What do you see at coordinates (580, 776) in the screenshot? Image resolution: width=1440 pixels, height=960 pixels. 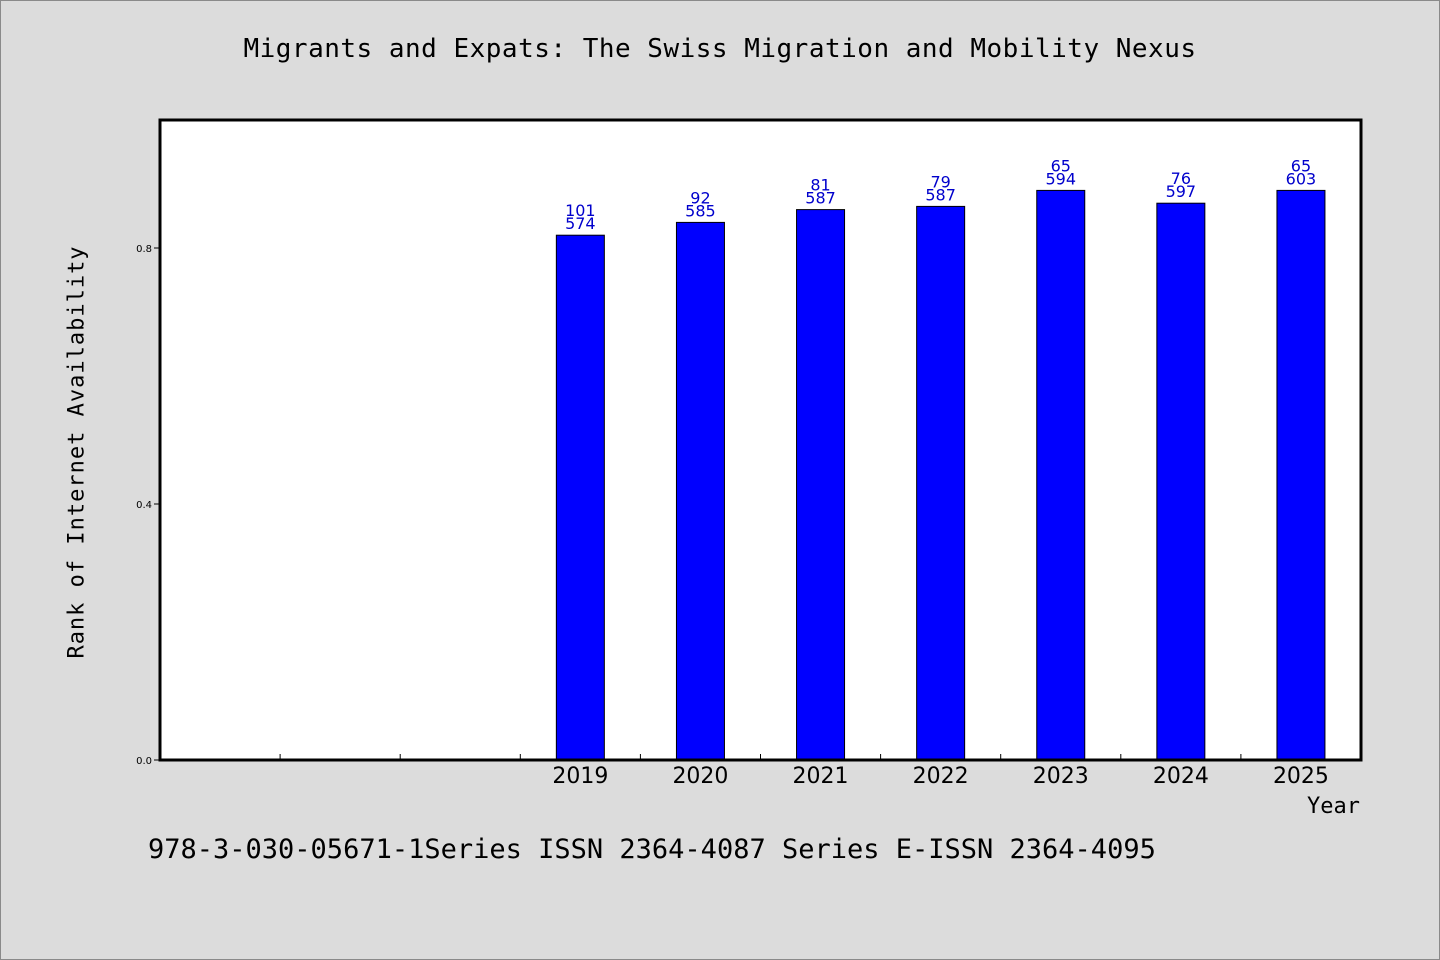 I see `x-tick-label: 2019` at bounding box center [580, 776].